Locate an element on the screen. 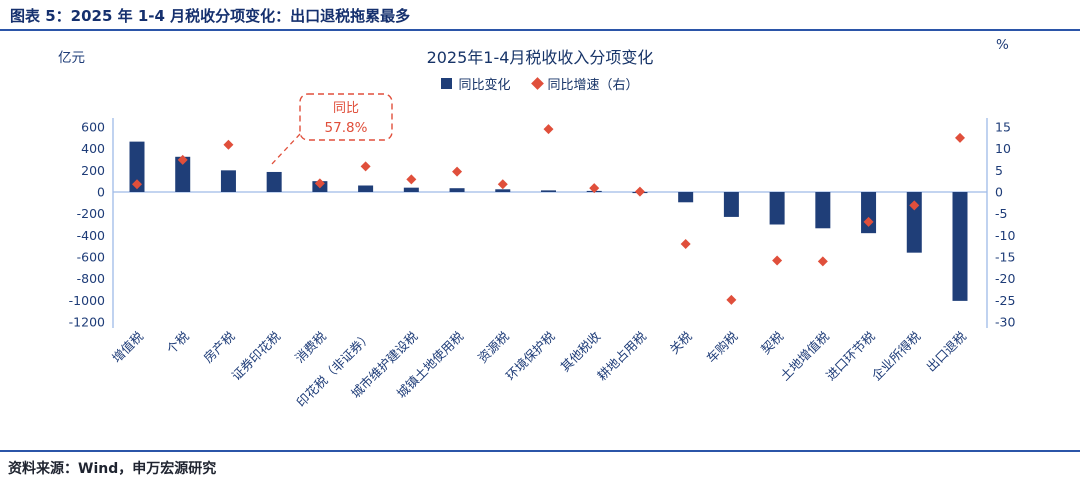 This screenshot has height=487, width=1080. yoy-marker-印花税（非证券） is located at coordinates (365, 166).